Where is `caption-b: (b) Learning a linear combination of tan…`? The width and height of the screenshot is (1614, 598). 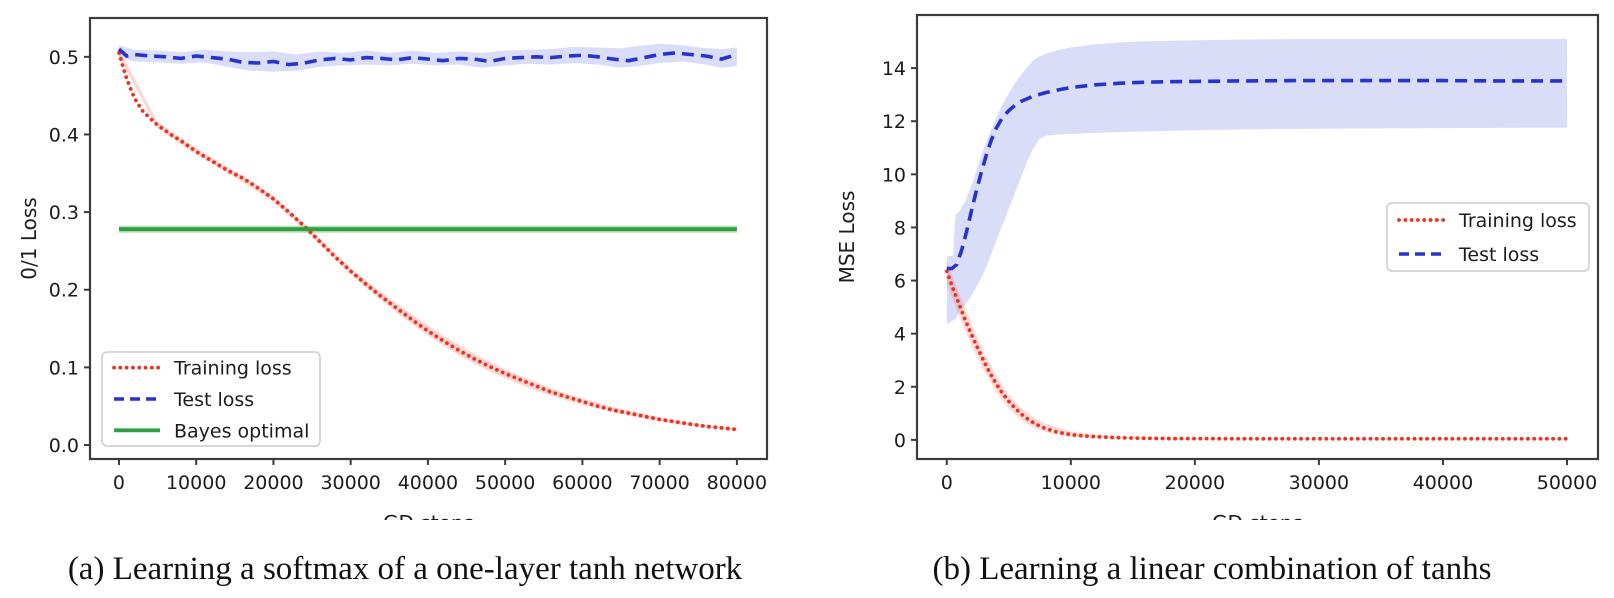 caption-b: (b) Learning a linear combination of tan… is located at coordinates (1212, 569).